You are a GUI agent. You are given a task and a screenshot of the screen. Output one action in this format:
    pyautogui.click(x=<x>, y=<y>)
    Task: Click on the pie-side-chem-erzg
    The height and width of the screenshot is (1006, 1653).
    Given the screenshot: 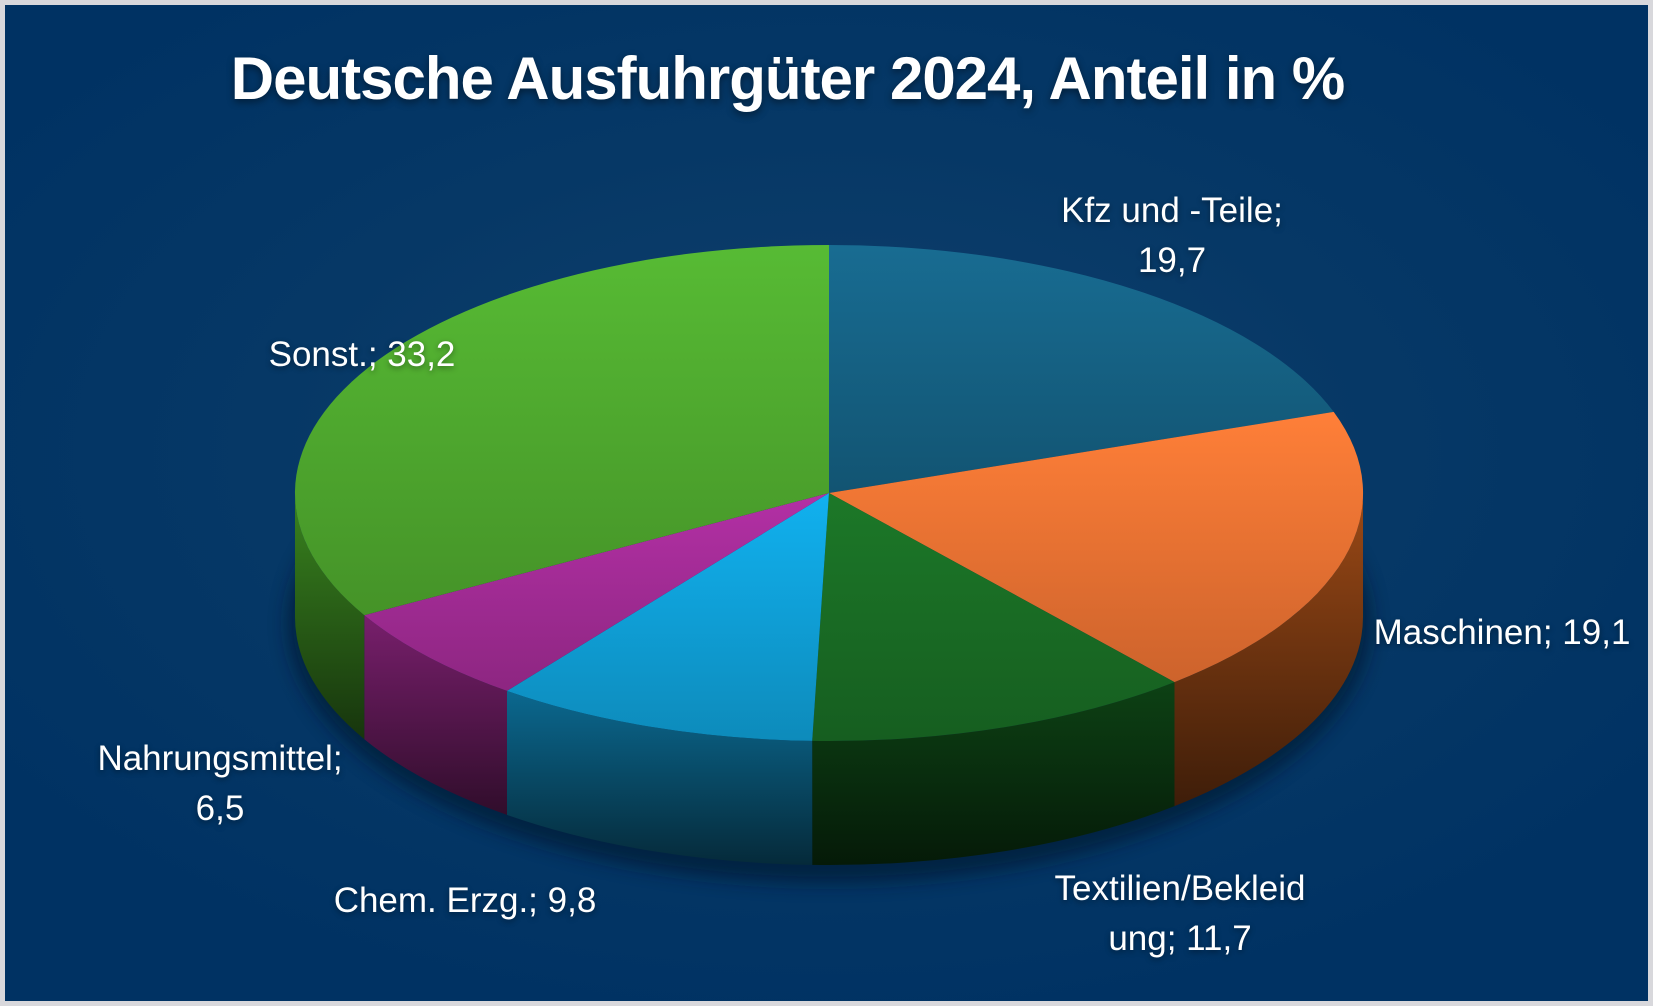 What is the action you would take?
    pyautogui.click(x=660, y=777)
    